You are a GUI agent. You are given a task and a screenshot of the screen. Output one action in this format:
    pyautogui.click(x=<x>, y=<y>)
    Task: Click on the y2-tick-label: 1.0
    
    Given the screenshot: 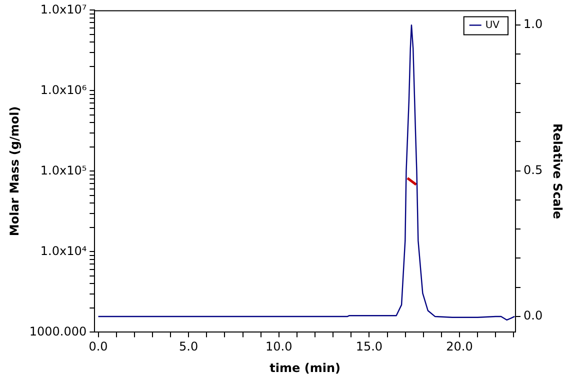 What is the action you would take?
    pyautogui.click(x=533, y=24)
    